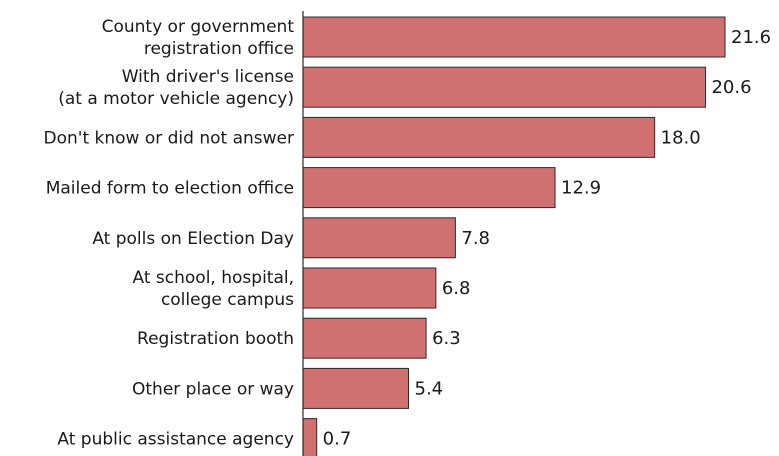  I want to click on value-label: 6.3, so click(446, 338).